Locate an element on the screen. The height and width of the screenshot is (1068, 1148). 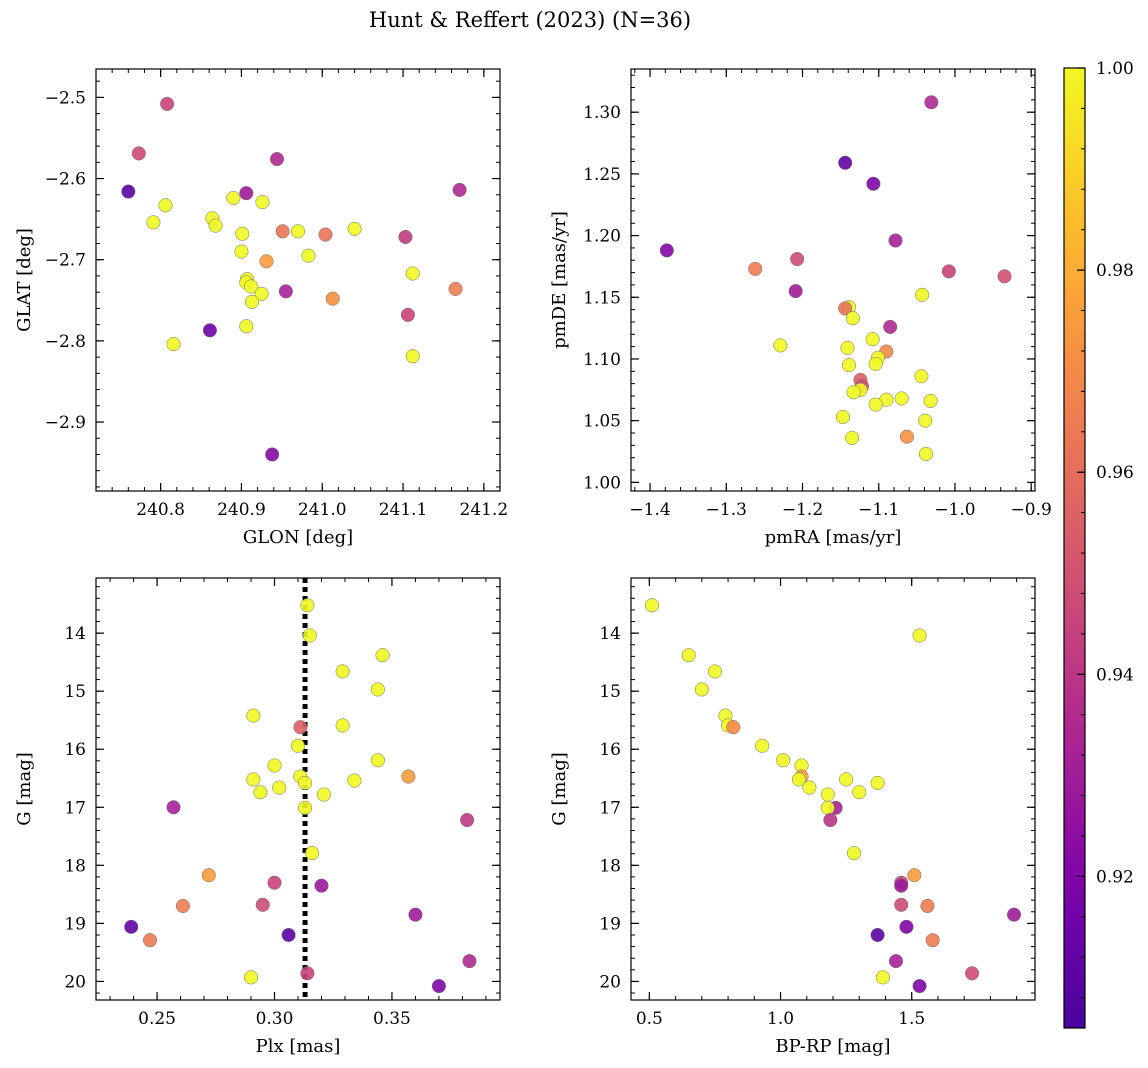
colorbar-tick-label: 0.94 is located at coordinates (1115, 675).